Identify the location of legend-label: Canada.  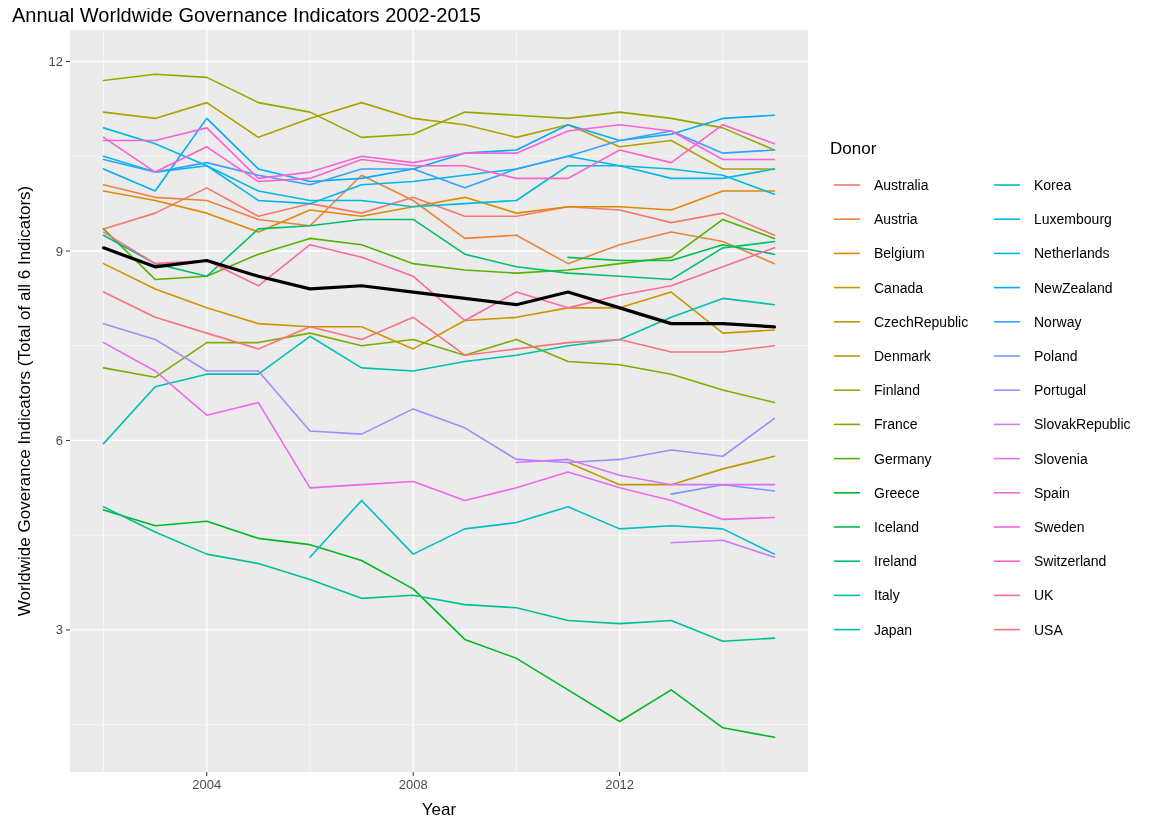
(899, 287).